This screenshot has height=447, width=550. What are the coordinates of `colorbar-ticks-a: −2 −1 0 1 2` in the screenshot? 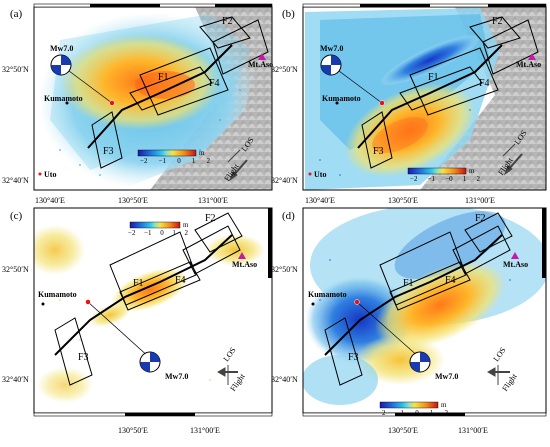 It's located at (175, 161).